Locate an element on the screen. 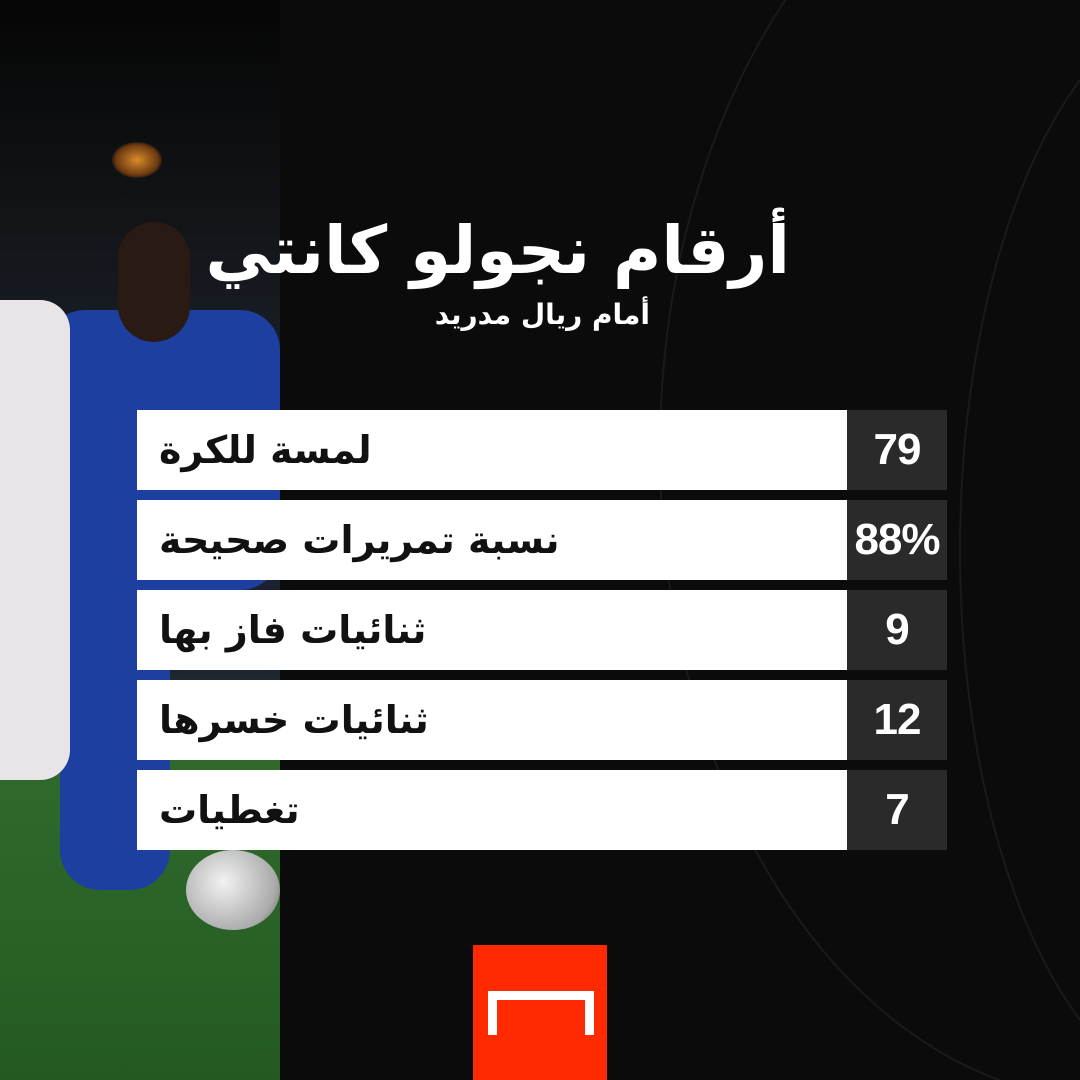  stat-row: نسبة تمريرات صحيحة 88% is located at coordinates (542, 540).